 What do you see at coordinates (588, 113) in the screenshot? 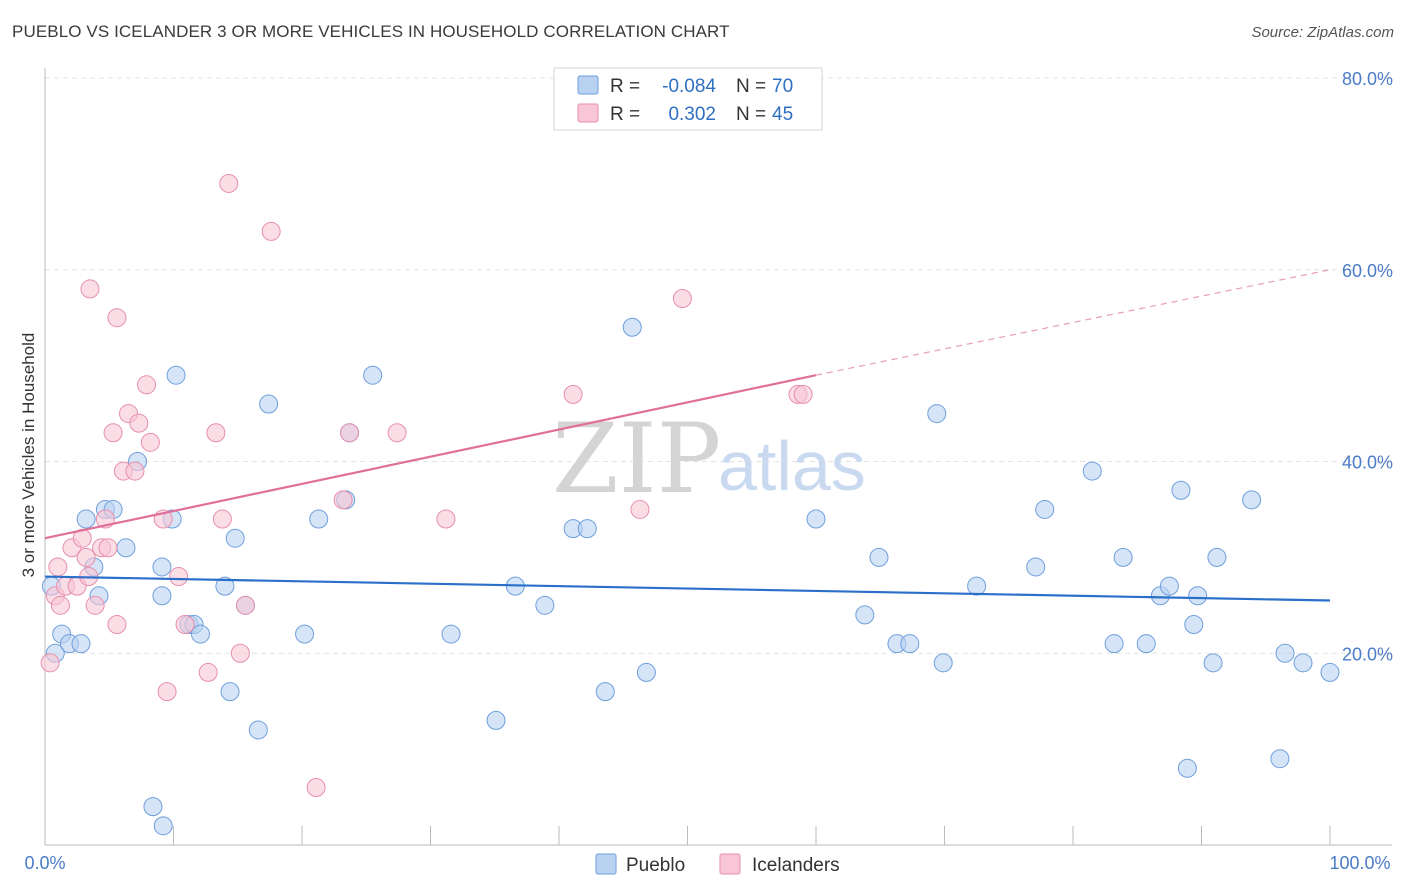
I see `legend-swatch-icelanders` at bounding box center [588, 113].